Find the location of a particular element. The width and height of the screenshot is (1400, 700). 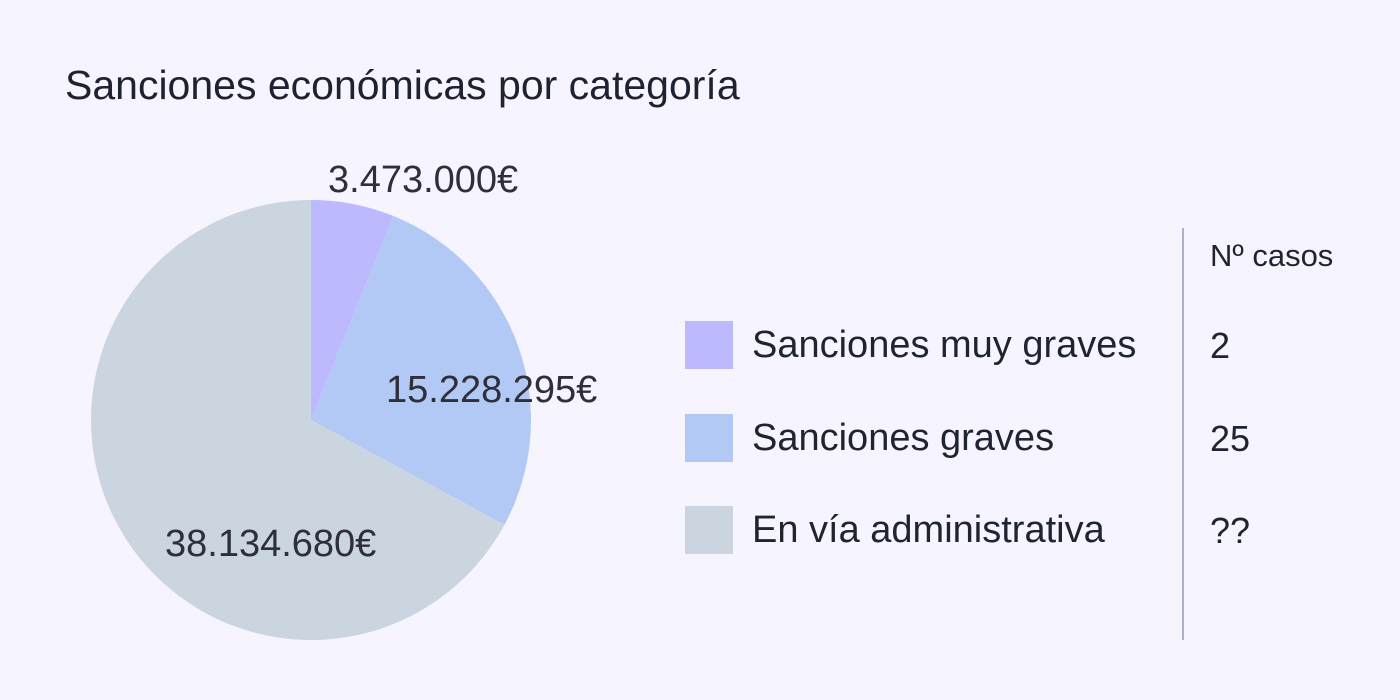

slice-graves is located at coordinates (421, 370).